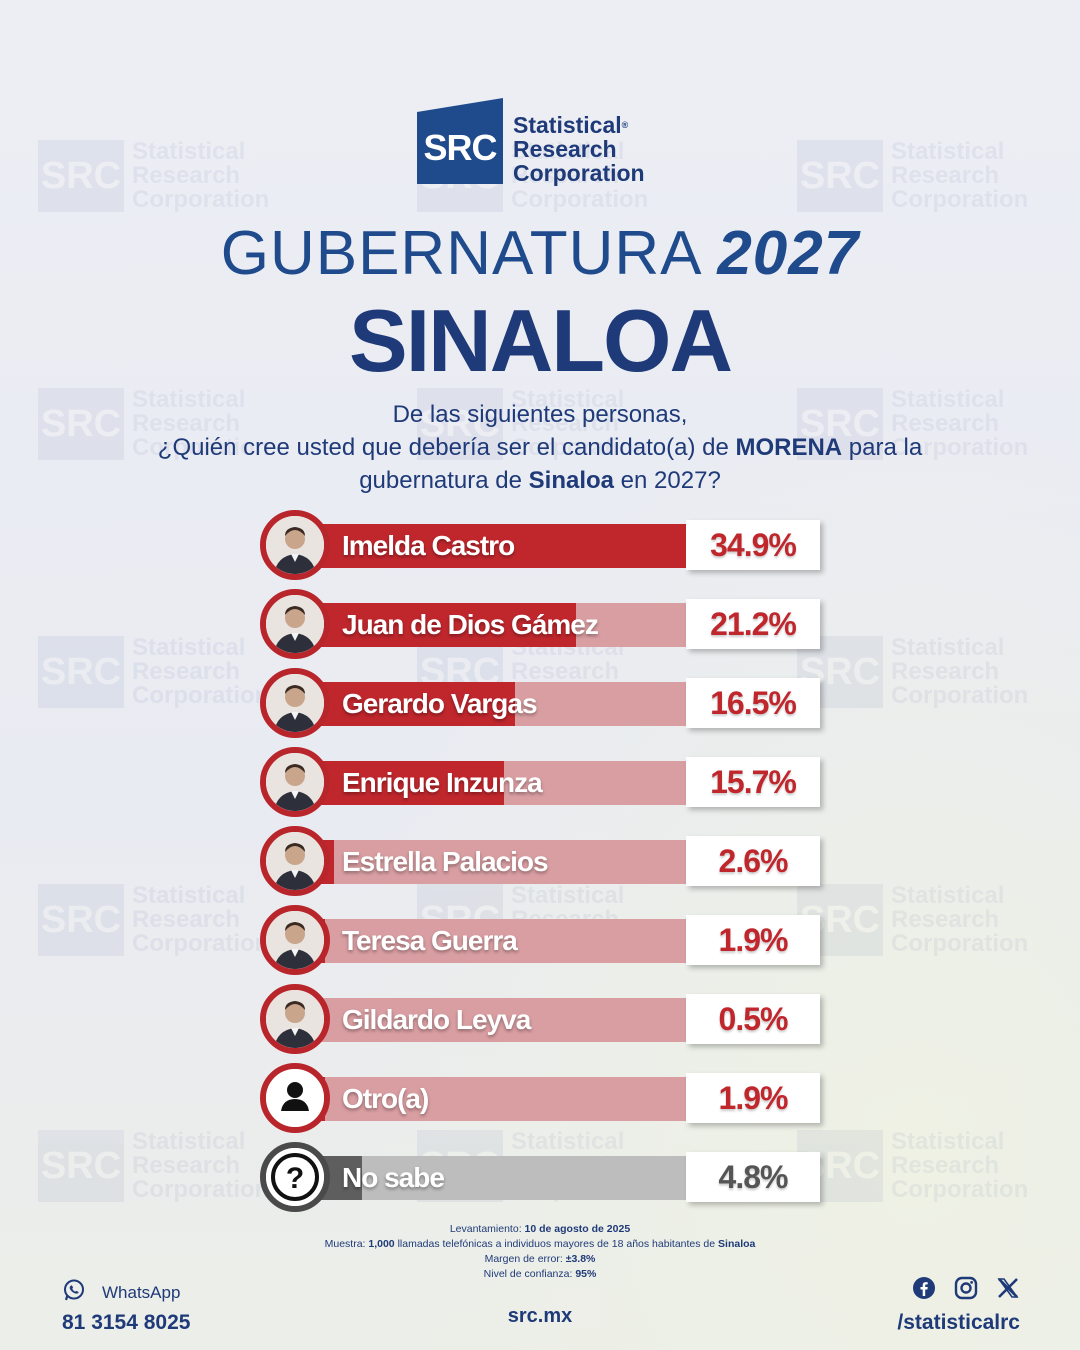  I want to click on chart-bar-row: Teresa Guerra 1.9%, so click(541, 941).